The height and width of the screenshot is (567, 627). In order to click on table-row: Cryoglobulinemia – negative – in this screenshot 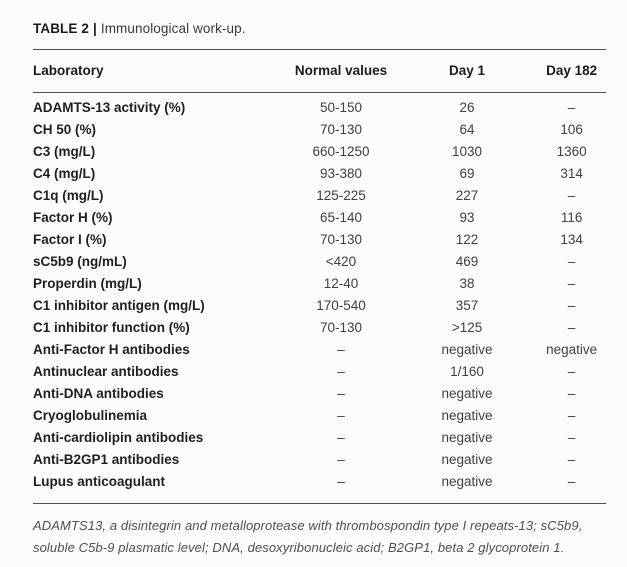, I will do `click(319, 416)`.